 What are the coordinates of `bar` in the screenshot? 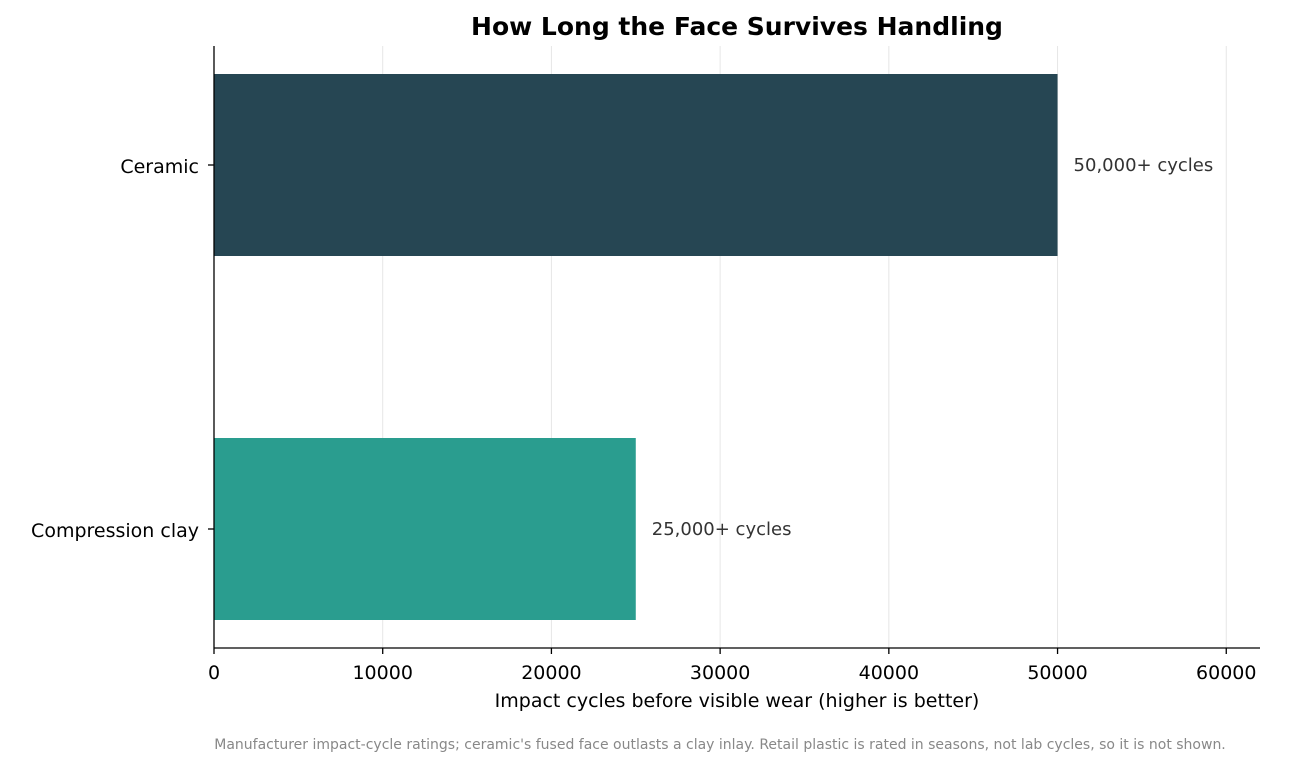 It's located at (425, 529).